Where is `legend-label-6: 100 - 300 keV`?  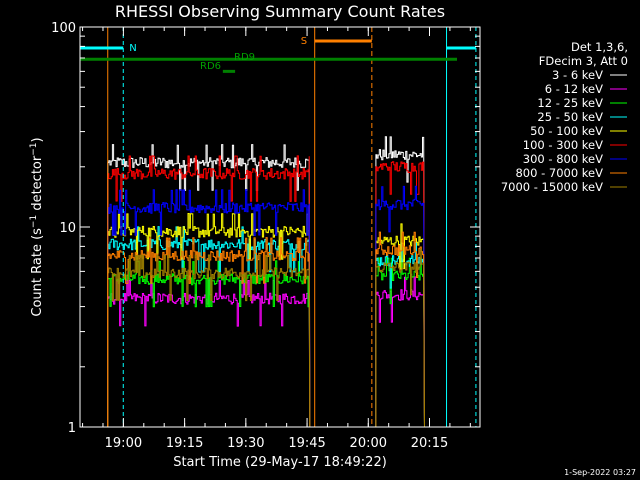 legend-label-6: 100 - 300 keV is located at coordinates (563, 145).